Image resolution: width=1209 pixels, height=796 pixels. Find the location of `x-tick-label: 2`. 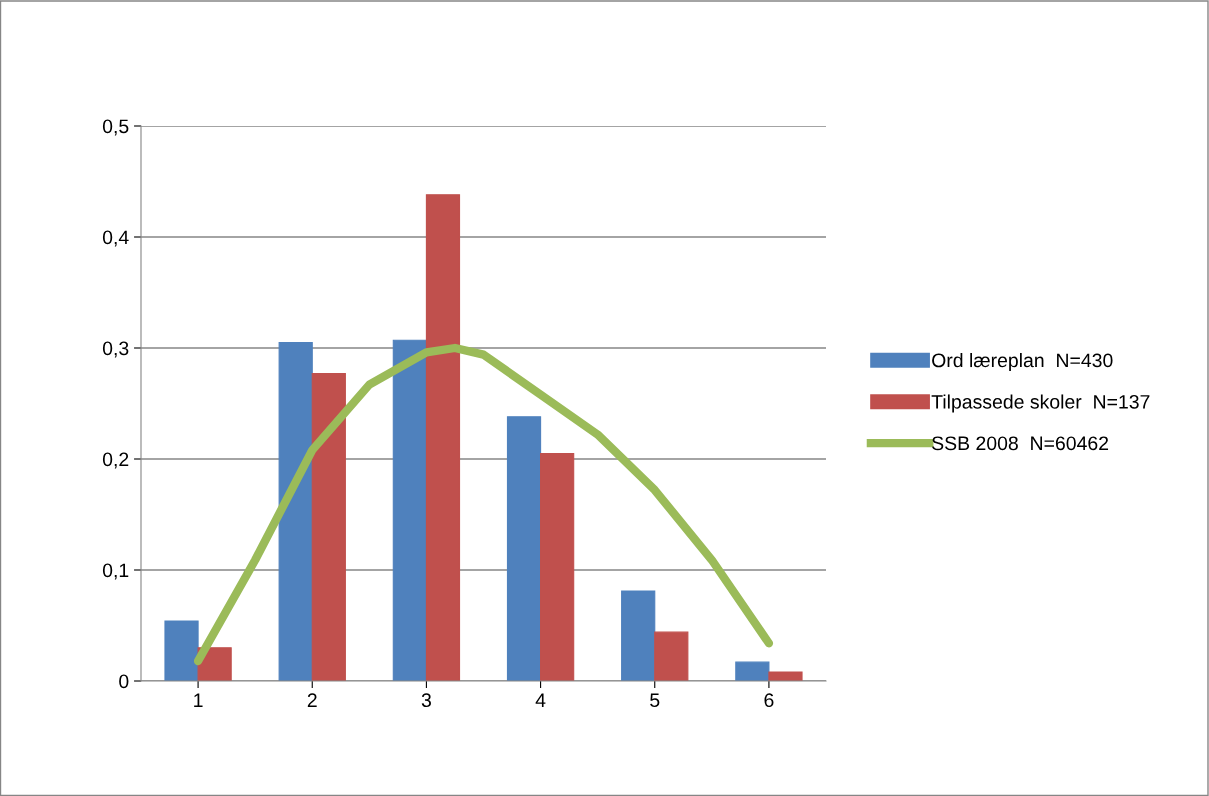

x-tick-label: 2 is located at coordinates (312, 700).